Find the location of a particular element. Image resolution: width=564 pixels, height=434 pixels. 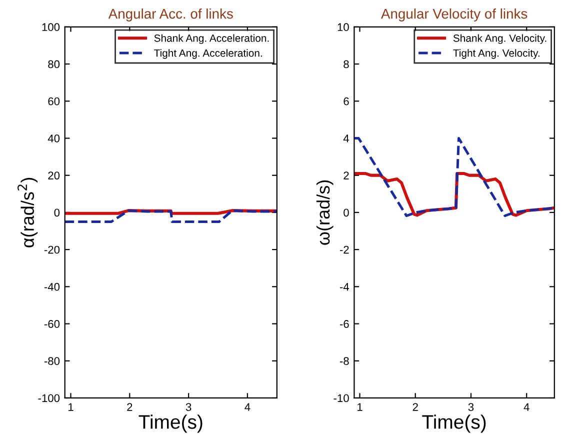

y-tick-label: 6 is located at coordinates (346, 101).